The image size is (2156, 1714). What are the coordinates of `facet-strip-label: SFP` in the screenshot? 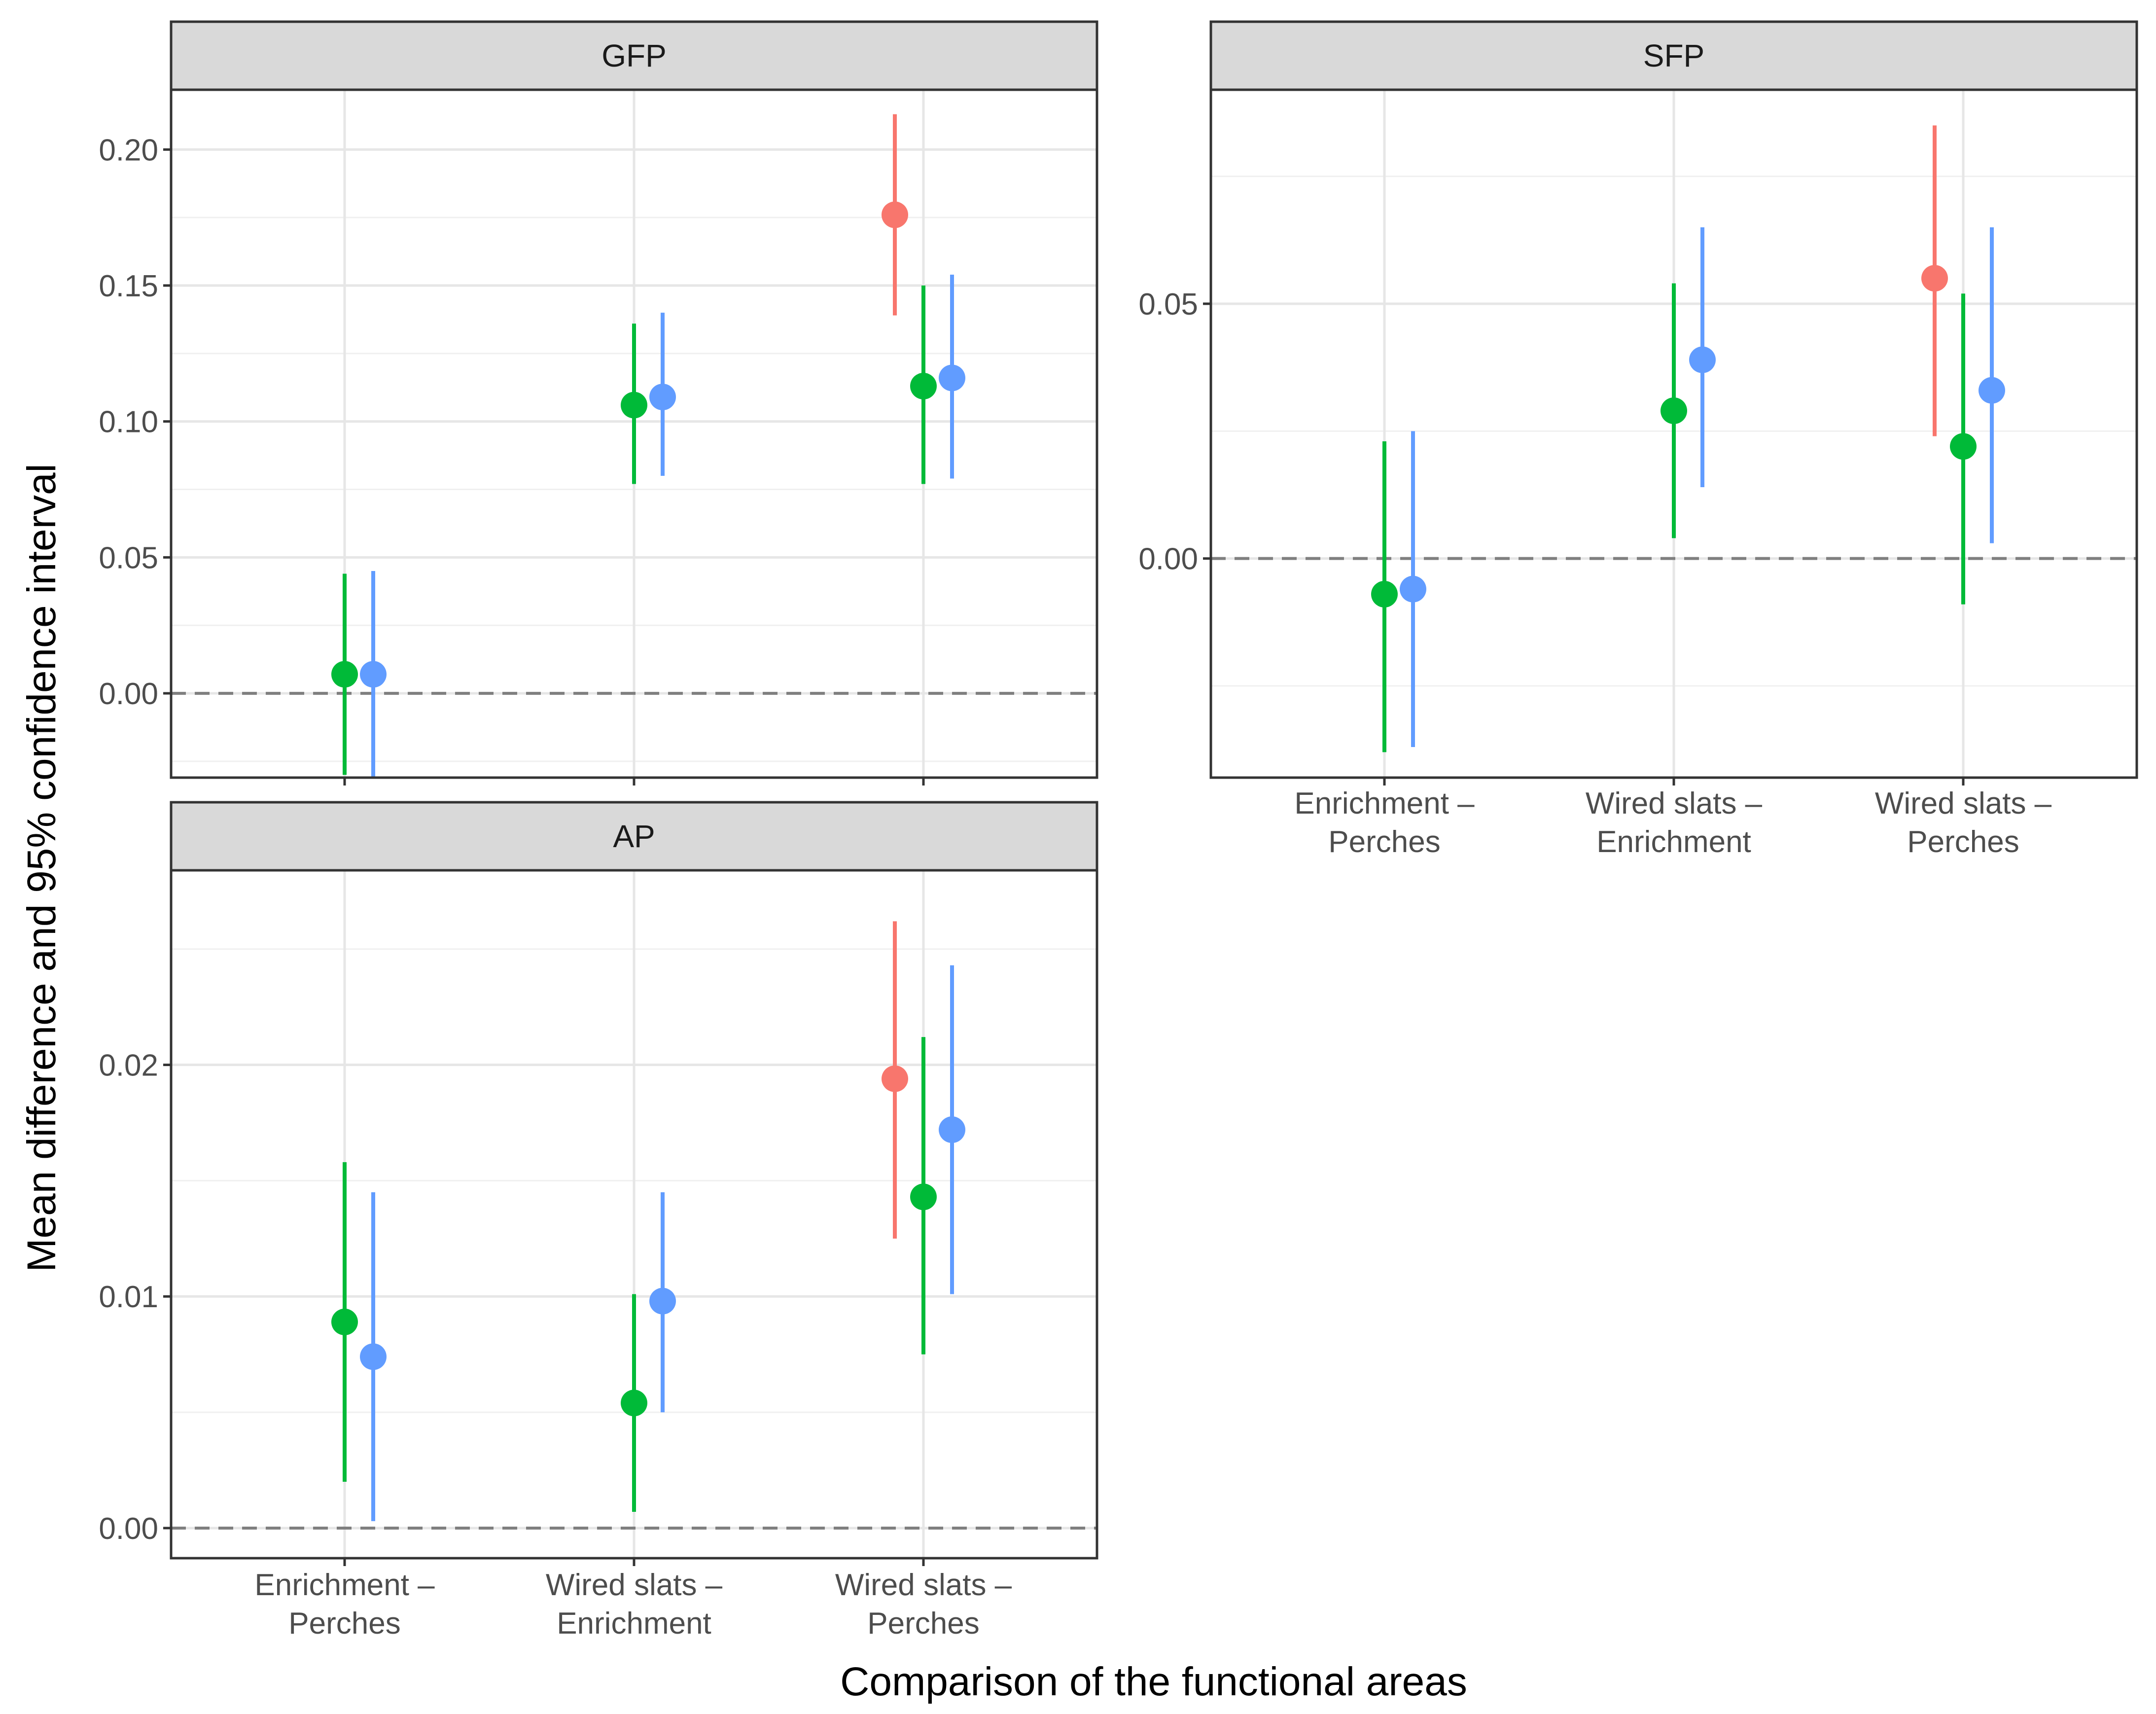 It's located at (1674, 55).